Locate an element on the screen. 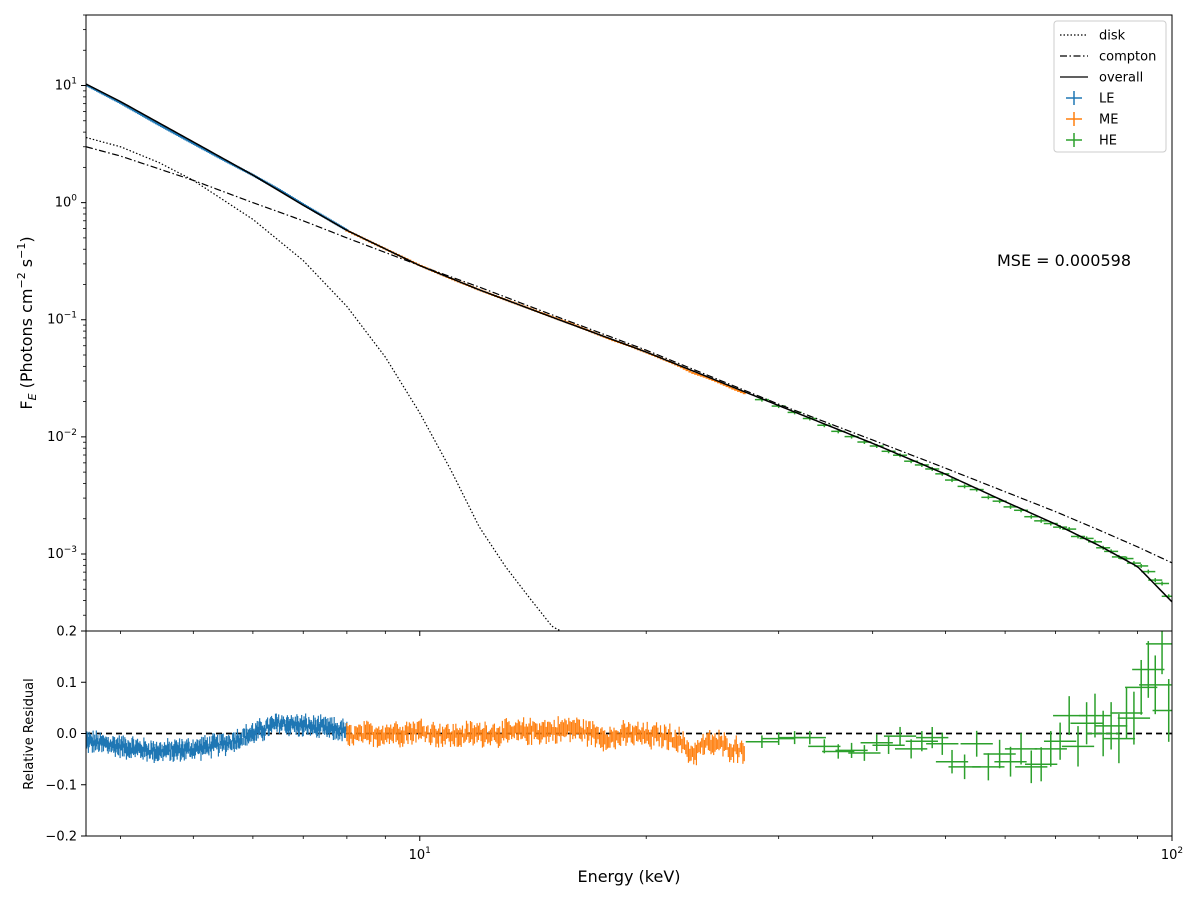 The width and height of the screenshot is (1200, 900). legend-entry-le: LE is located at coordinates (1090, 99).